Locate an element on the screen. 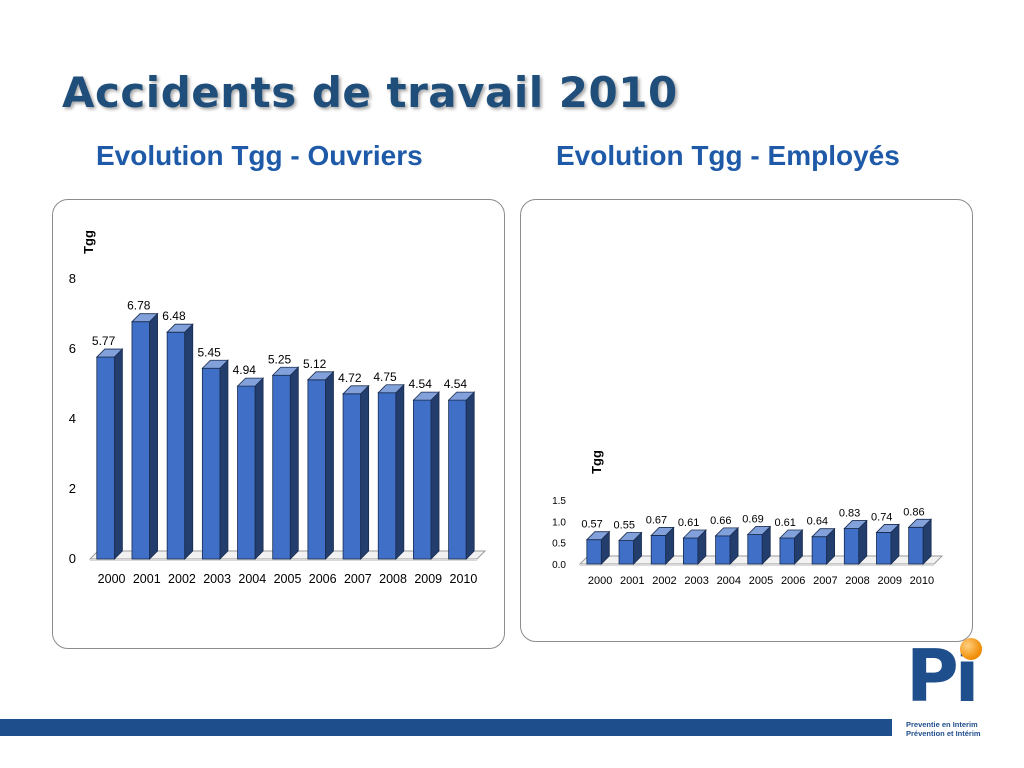 The height and width of the screenshot is (768, 1024). data-label: 0.86 is located at coordinates (913, 512).